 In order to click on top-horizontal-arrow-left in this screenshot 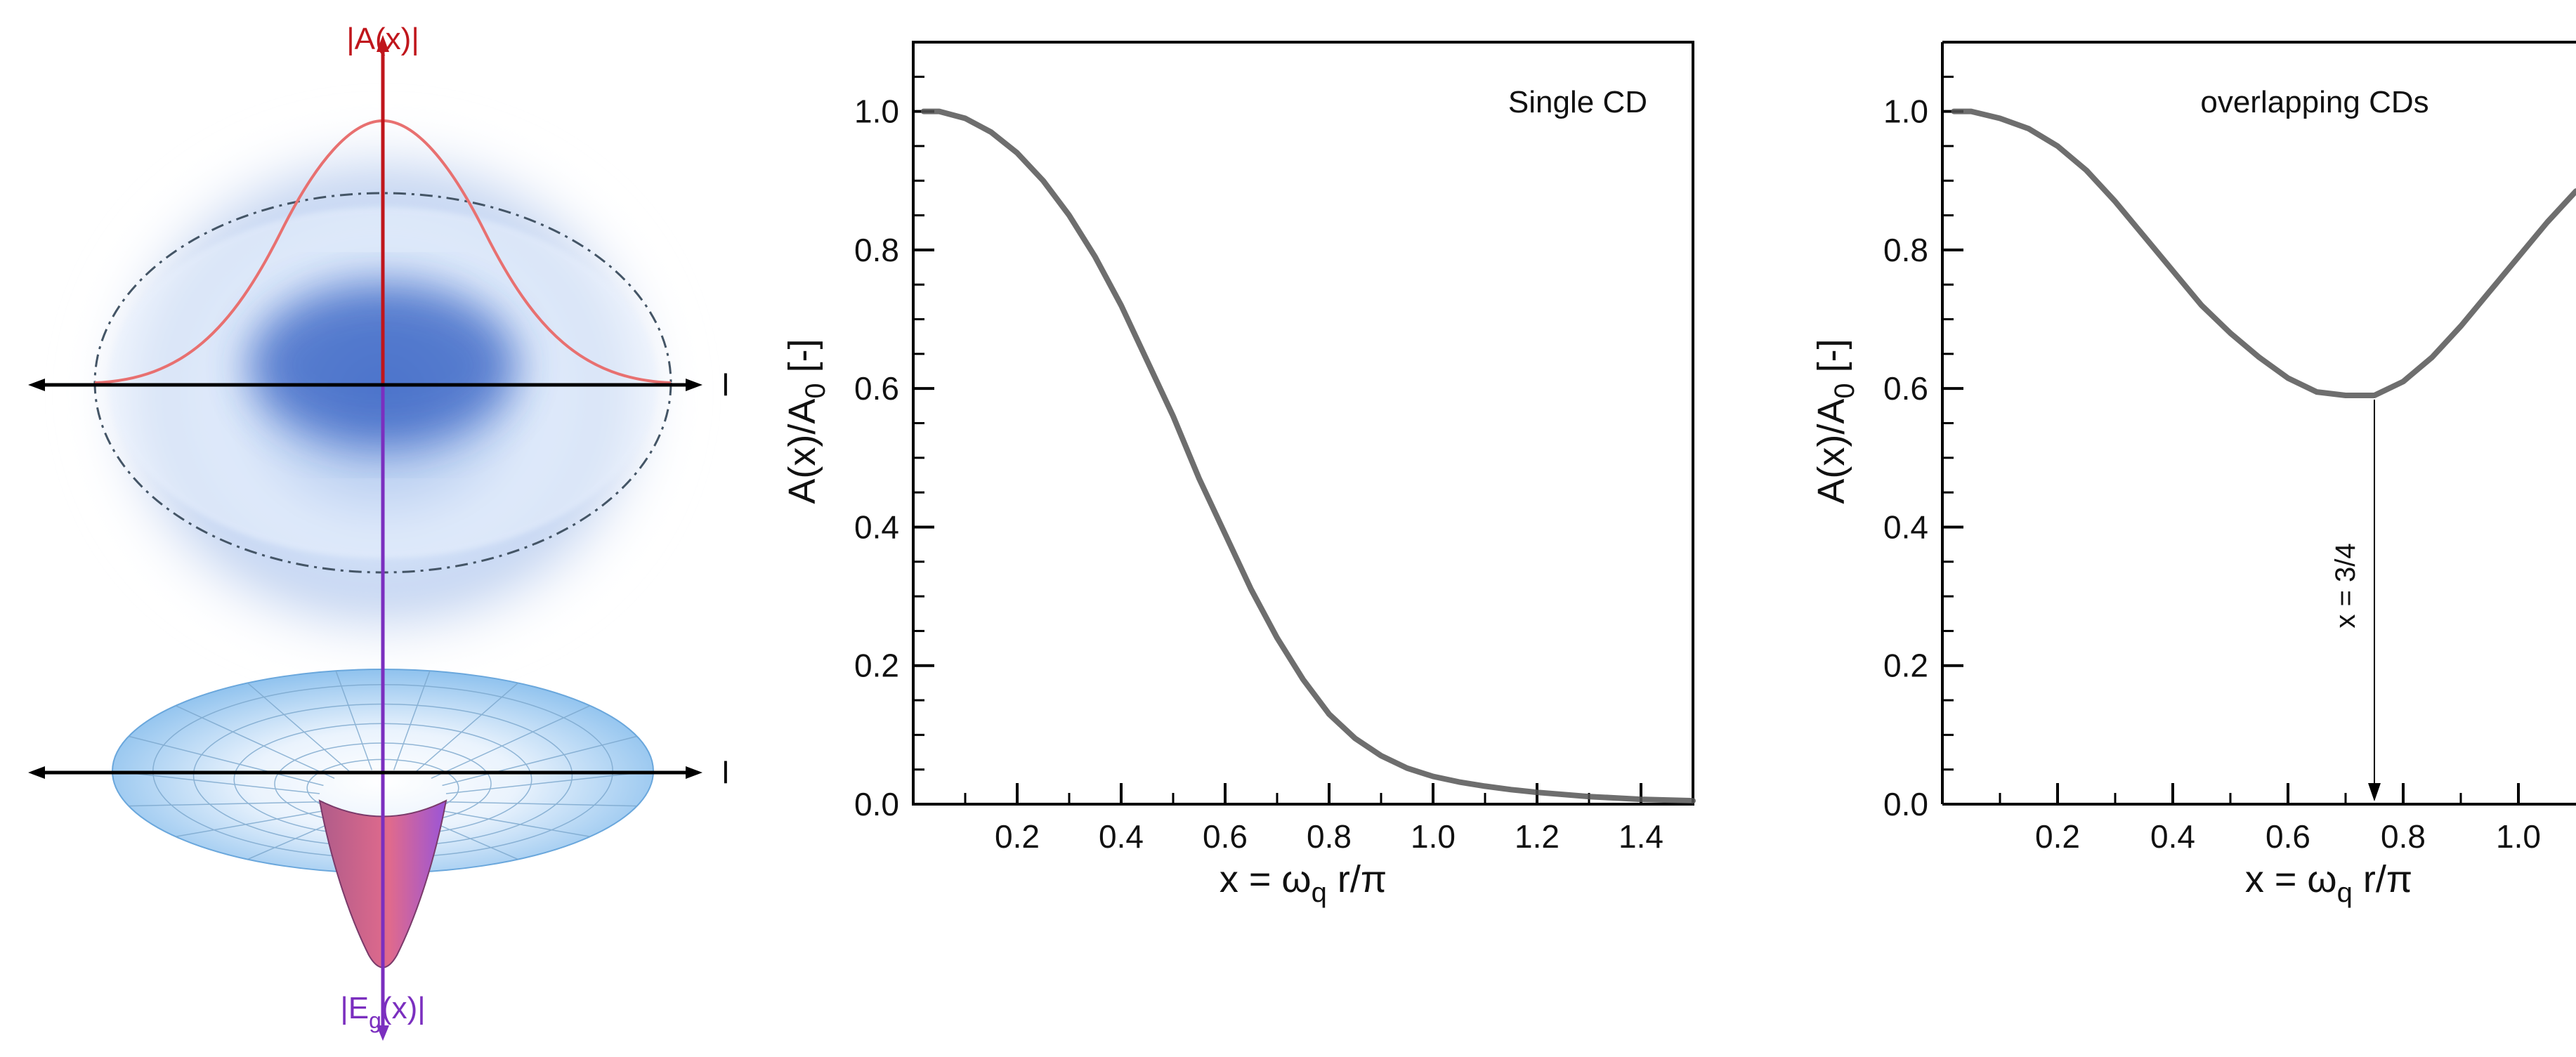, I will do `click(37, 385)`.